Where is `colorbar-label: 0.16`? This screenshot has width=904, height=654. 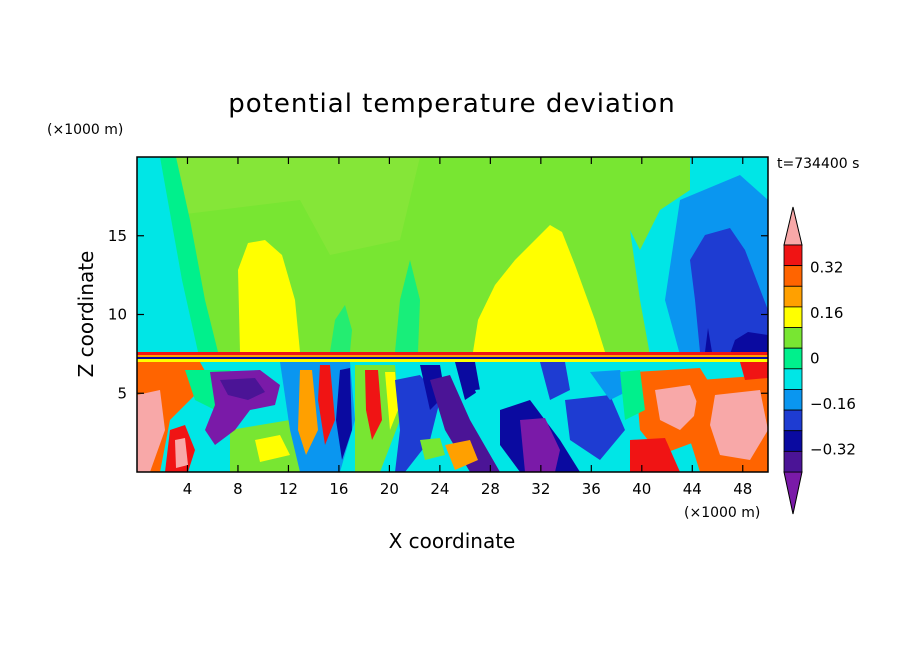 colorbar-label: 0.16 is located at coordinates (826, 313).